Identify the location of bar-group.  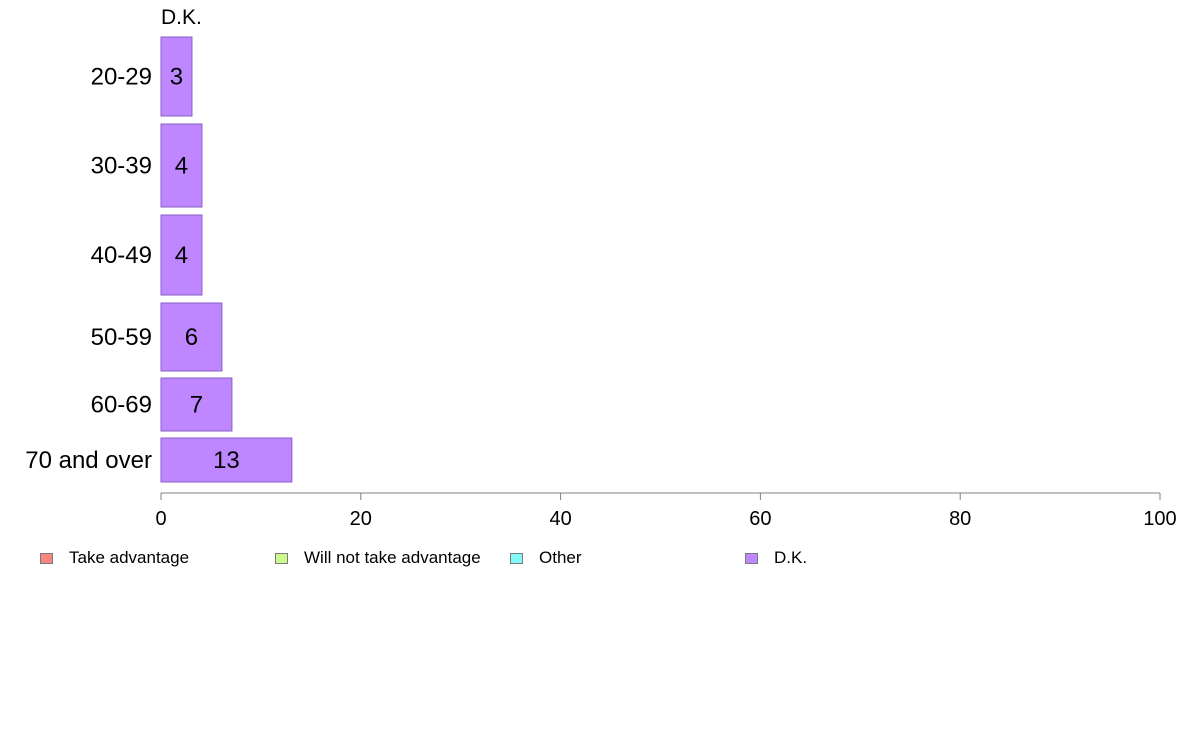
(226, 259).